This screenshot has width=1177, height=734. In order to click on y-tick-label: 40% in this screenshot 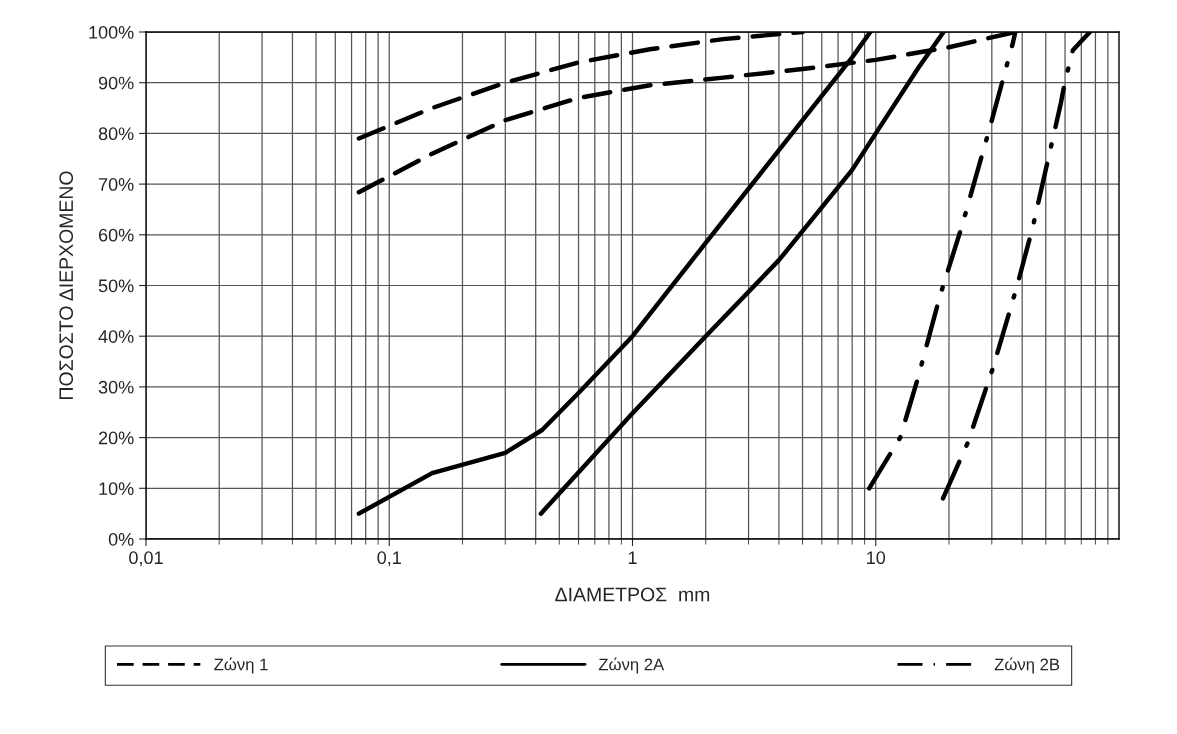, I will do `click(116, 336)`.